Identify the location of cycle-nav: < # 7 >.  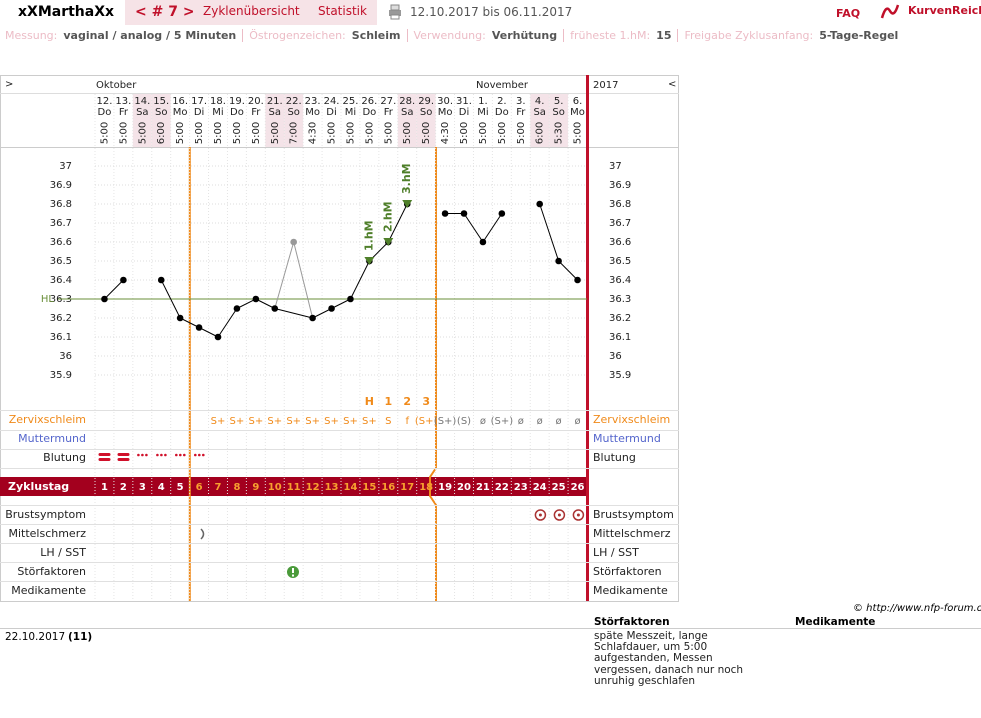
(165, 12).